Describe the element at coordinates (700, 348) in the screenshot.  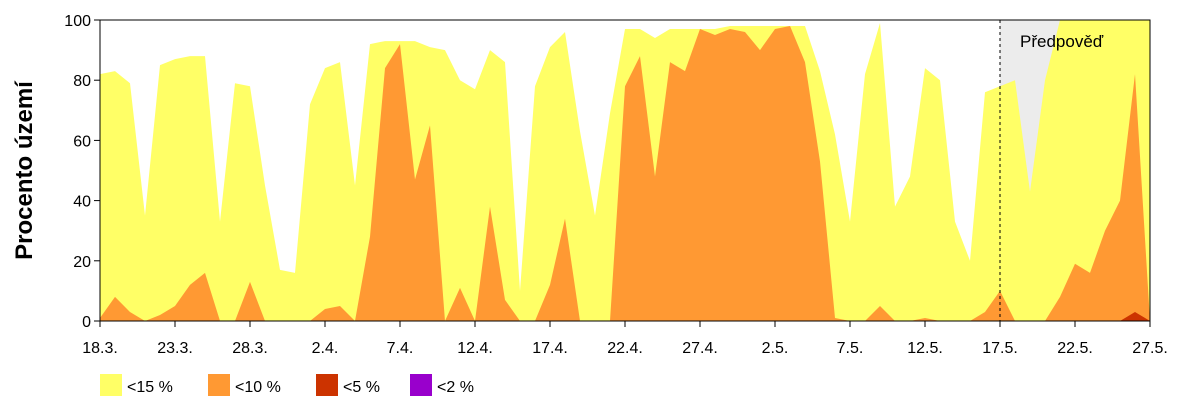
I see `x-tick-label-8: 27.4.` at that location.